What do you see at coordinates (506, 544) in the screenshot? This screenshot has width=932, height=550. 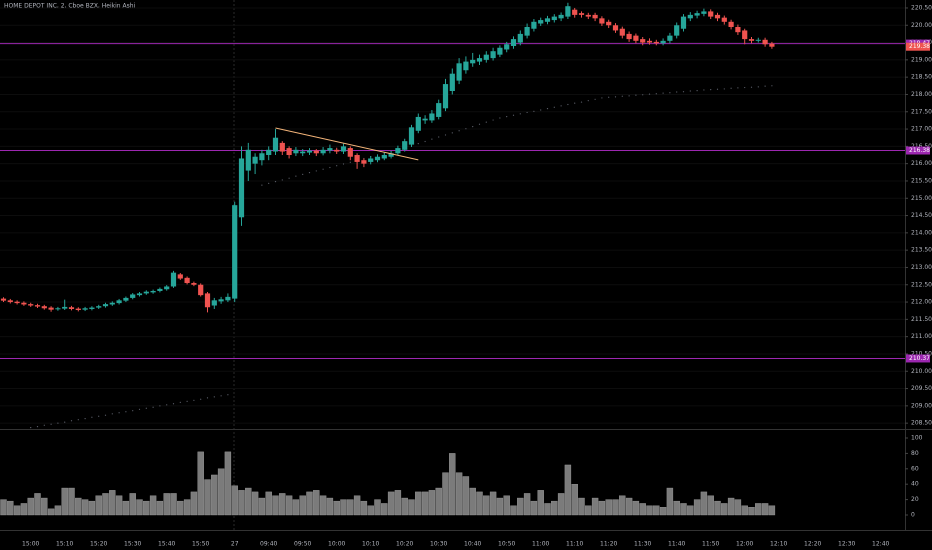 I see `x-tick-label: 10:50` at bounding box center [506, 544].